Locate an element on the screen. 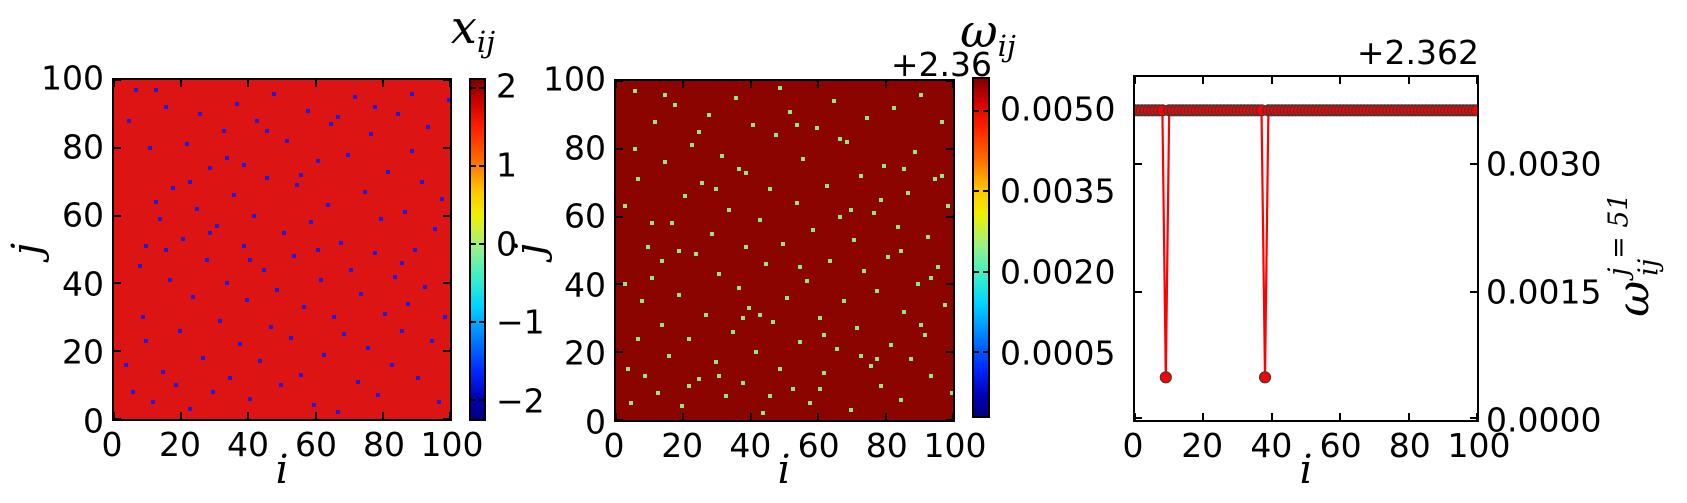 Image resolution: width=1687 pixels, height=503 pixels. y-tick-label: 40 is located at coordinates (585, 285).